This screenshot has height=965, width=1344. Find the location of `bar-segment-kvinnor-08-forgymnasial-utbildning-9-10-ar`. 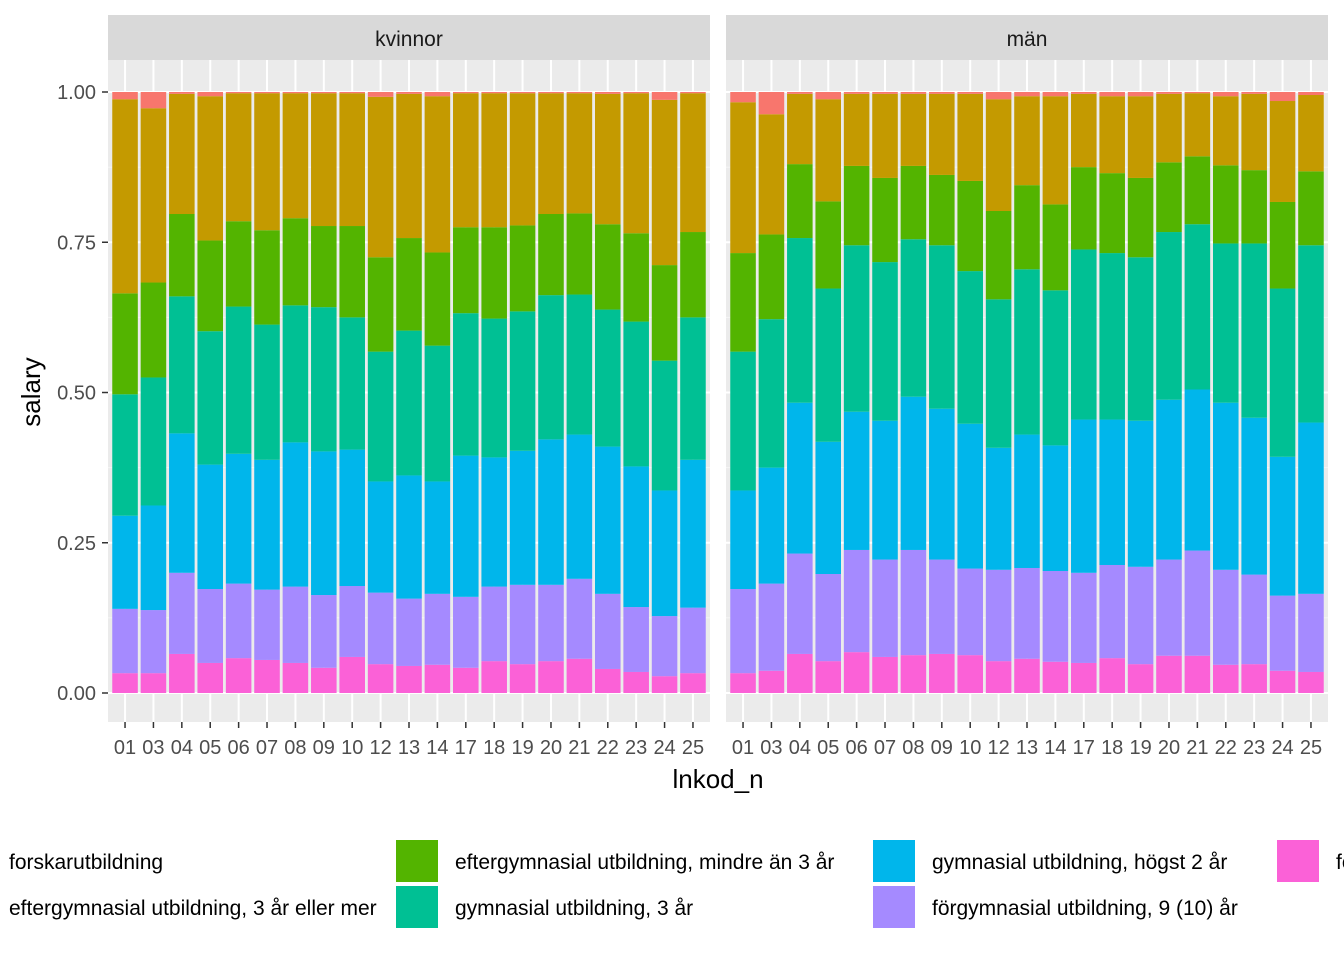

bar-segment-kvinnor-08-forgymnasial-utbildning-9-10-ar is located at coordinates (295, 624).